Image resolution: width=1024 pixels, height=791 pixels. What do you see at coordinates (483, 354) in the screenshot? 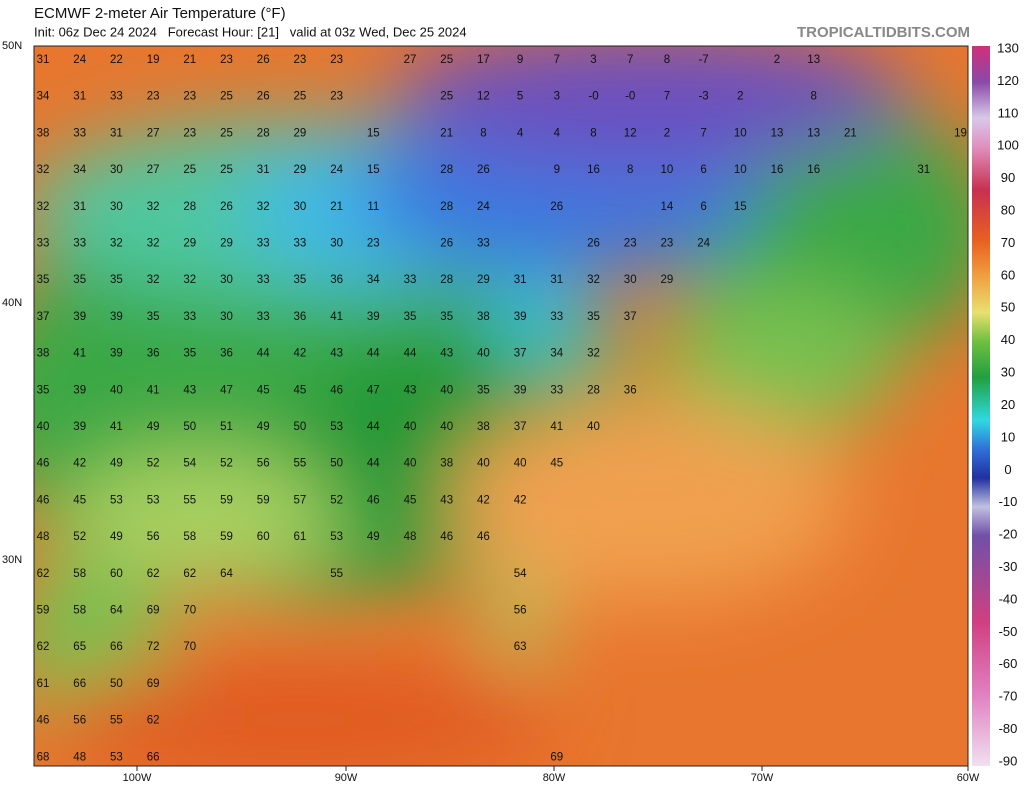
I see `station-value: 40` at bounding box center [483, 354].